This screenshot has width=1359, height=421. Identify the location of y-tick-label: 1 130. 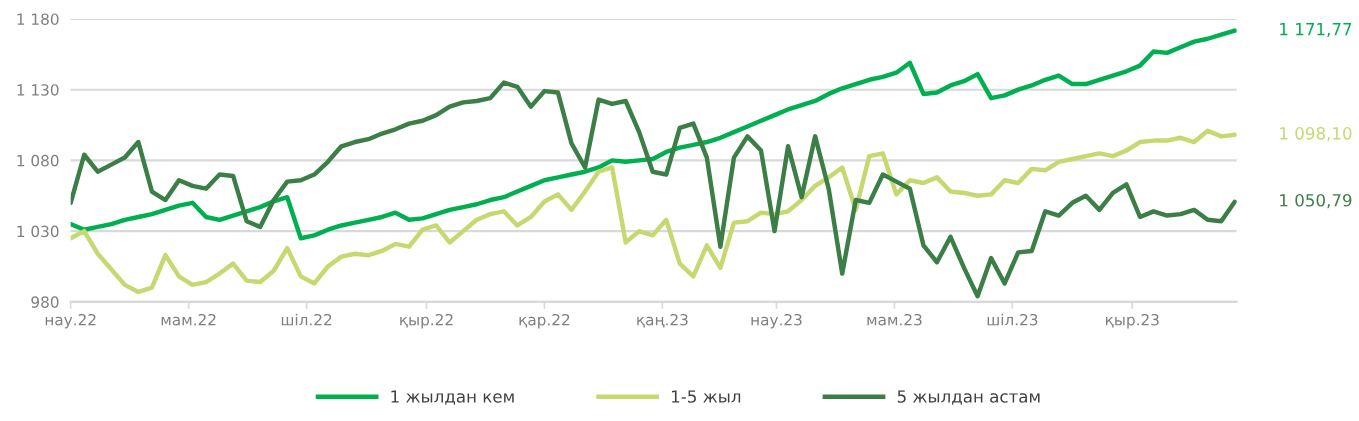
(38, 90).